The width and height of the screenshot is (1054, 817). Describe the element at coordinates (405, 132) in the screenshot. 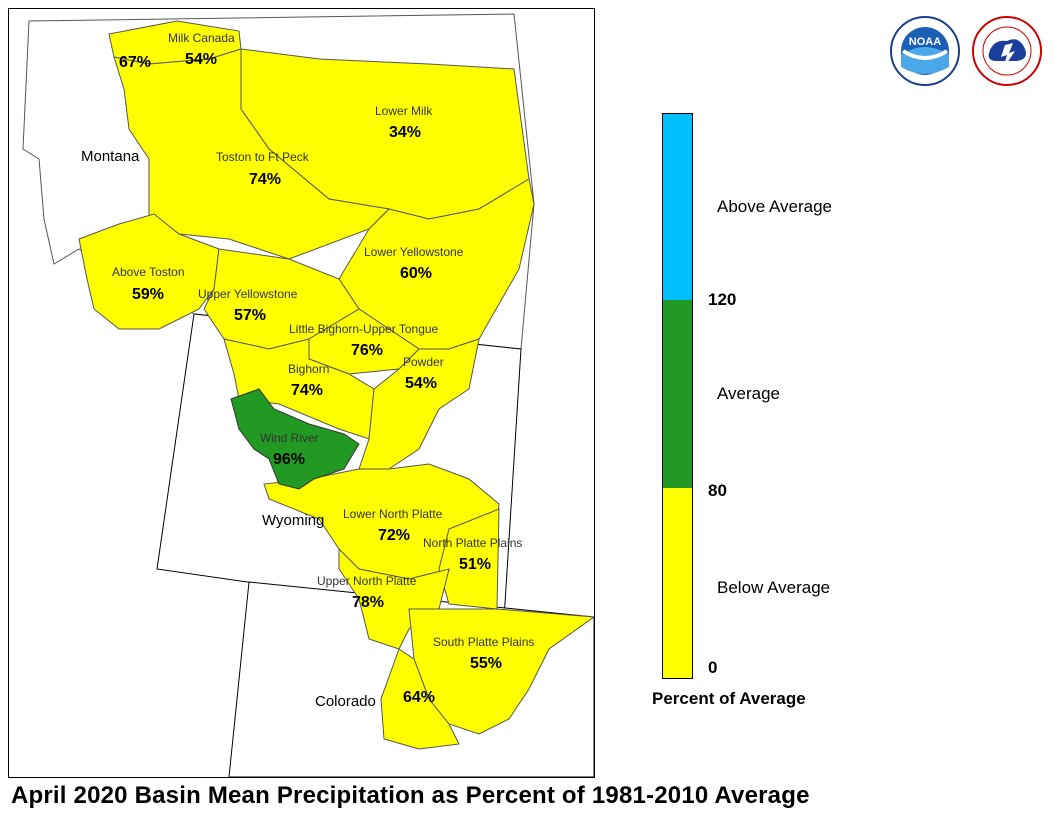

I see `basin-pct-lower-milk: 34%` at that location.